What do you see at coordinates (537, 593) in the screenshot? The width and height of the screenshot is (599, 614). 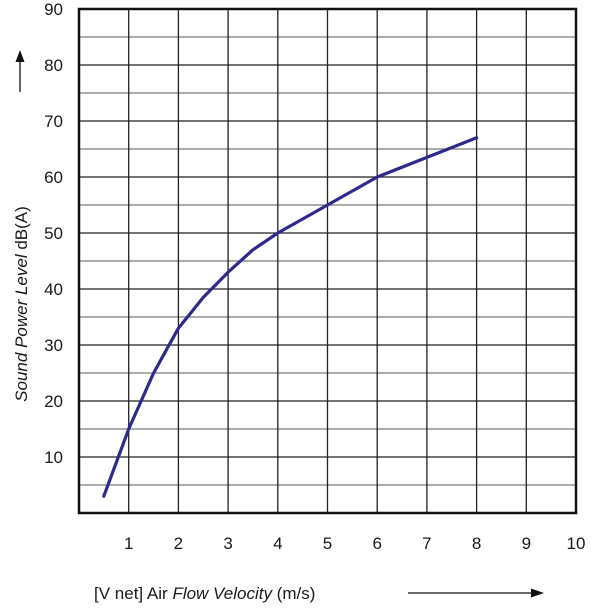 I see `x-arrow-head` at bounding box center [537, 593].